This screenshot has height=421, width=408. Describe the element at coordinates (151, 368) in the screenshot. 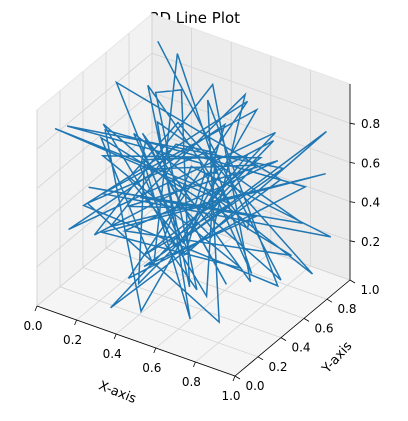

I see `x-tick-label: 0.6` at that location.